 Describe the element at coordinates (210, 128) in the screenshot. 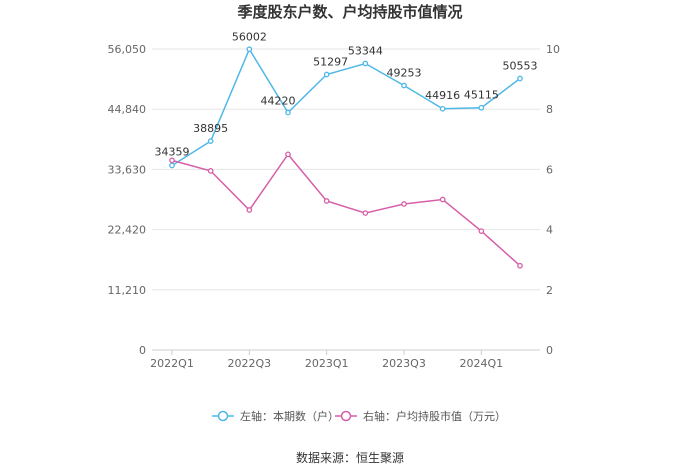

I see `data-label: 38895` at that location.